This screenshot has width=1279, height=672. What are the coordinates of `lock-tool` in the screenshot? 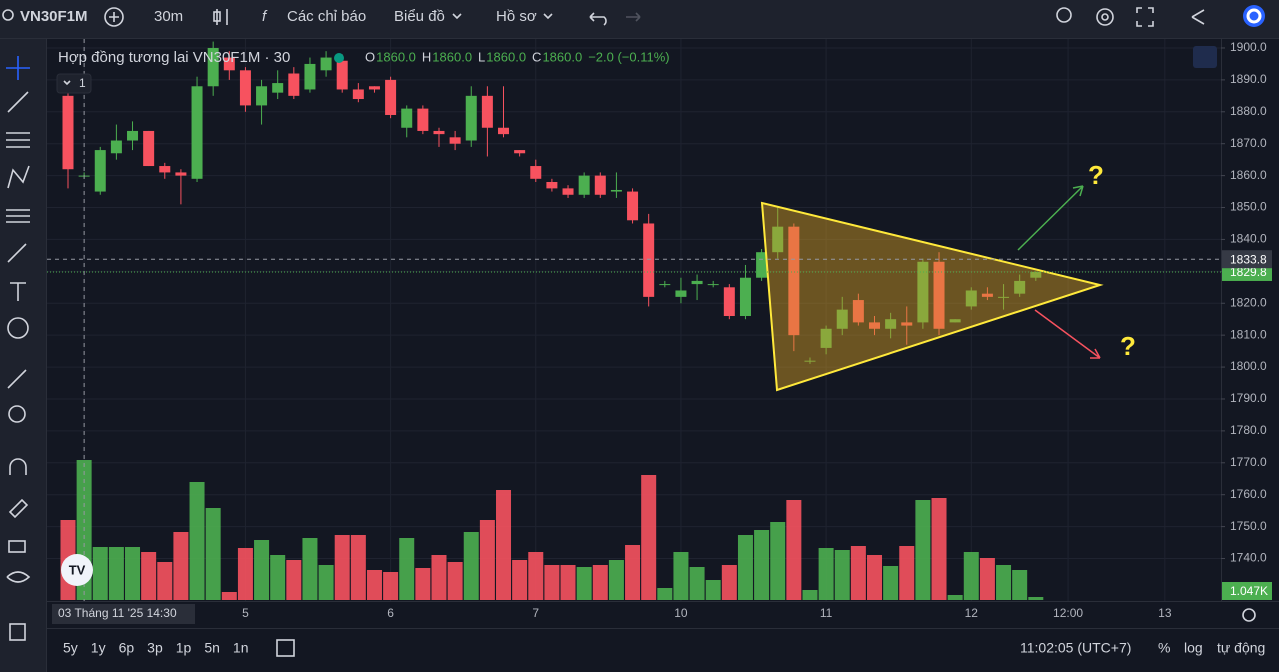 It's located at (17, 546).